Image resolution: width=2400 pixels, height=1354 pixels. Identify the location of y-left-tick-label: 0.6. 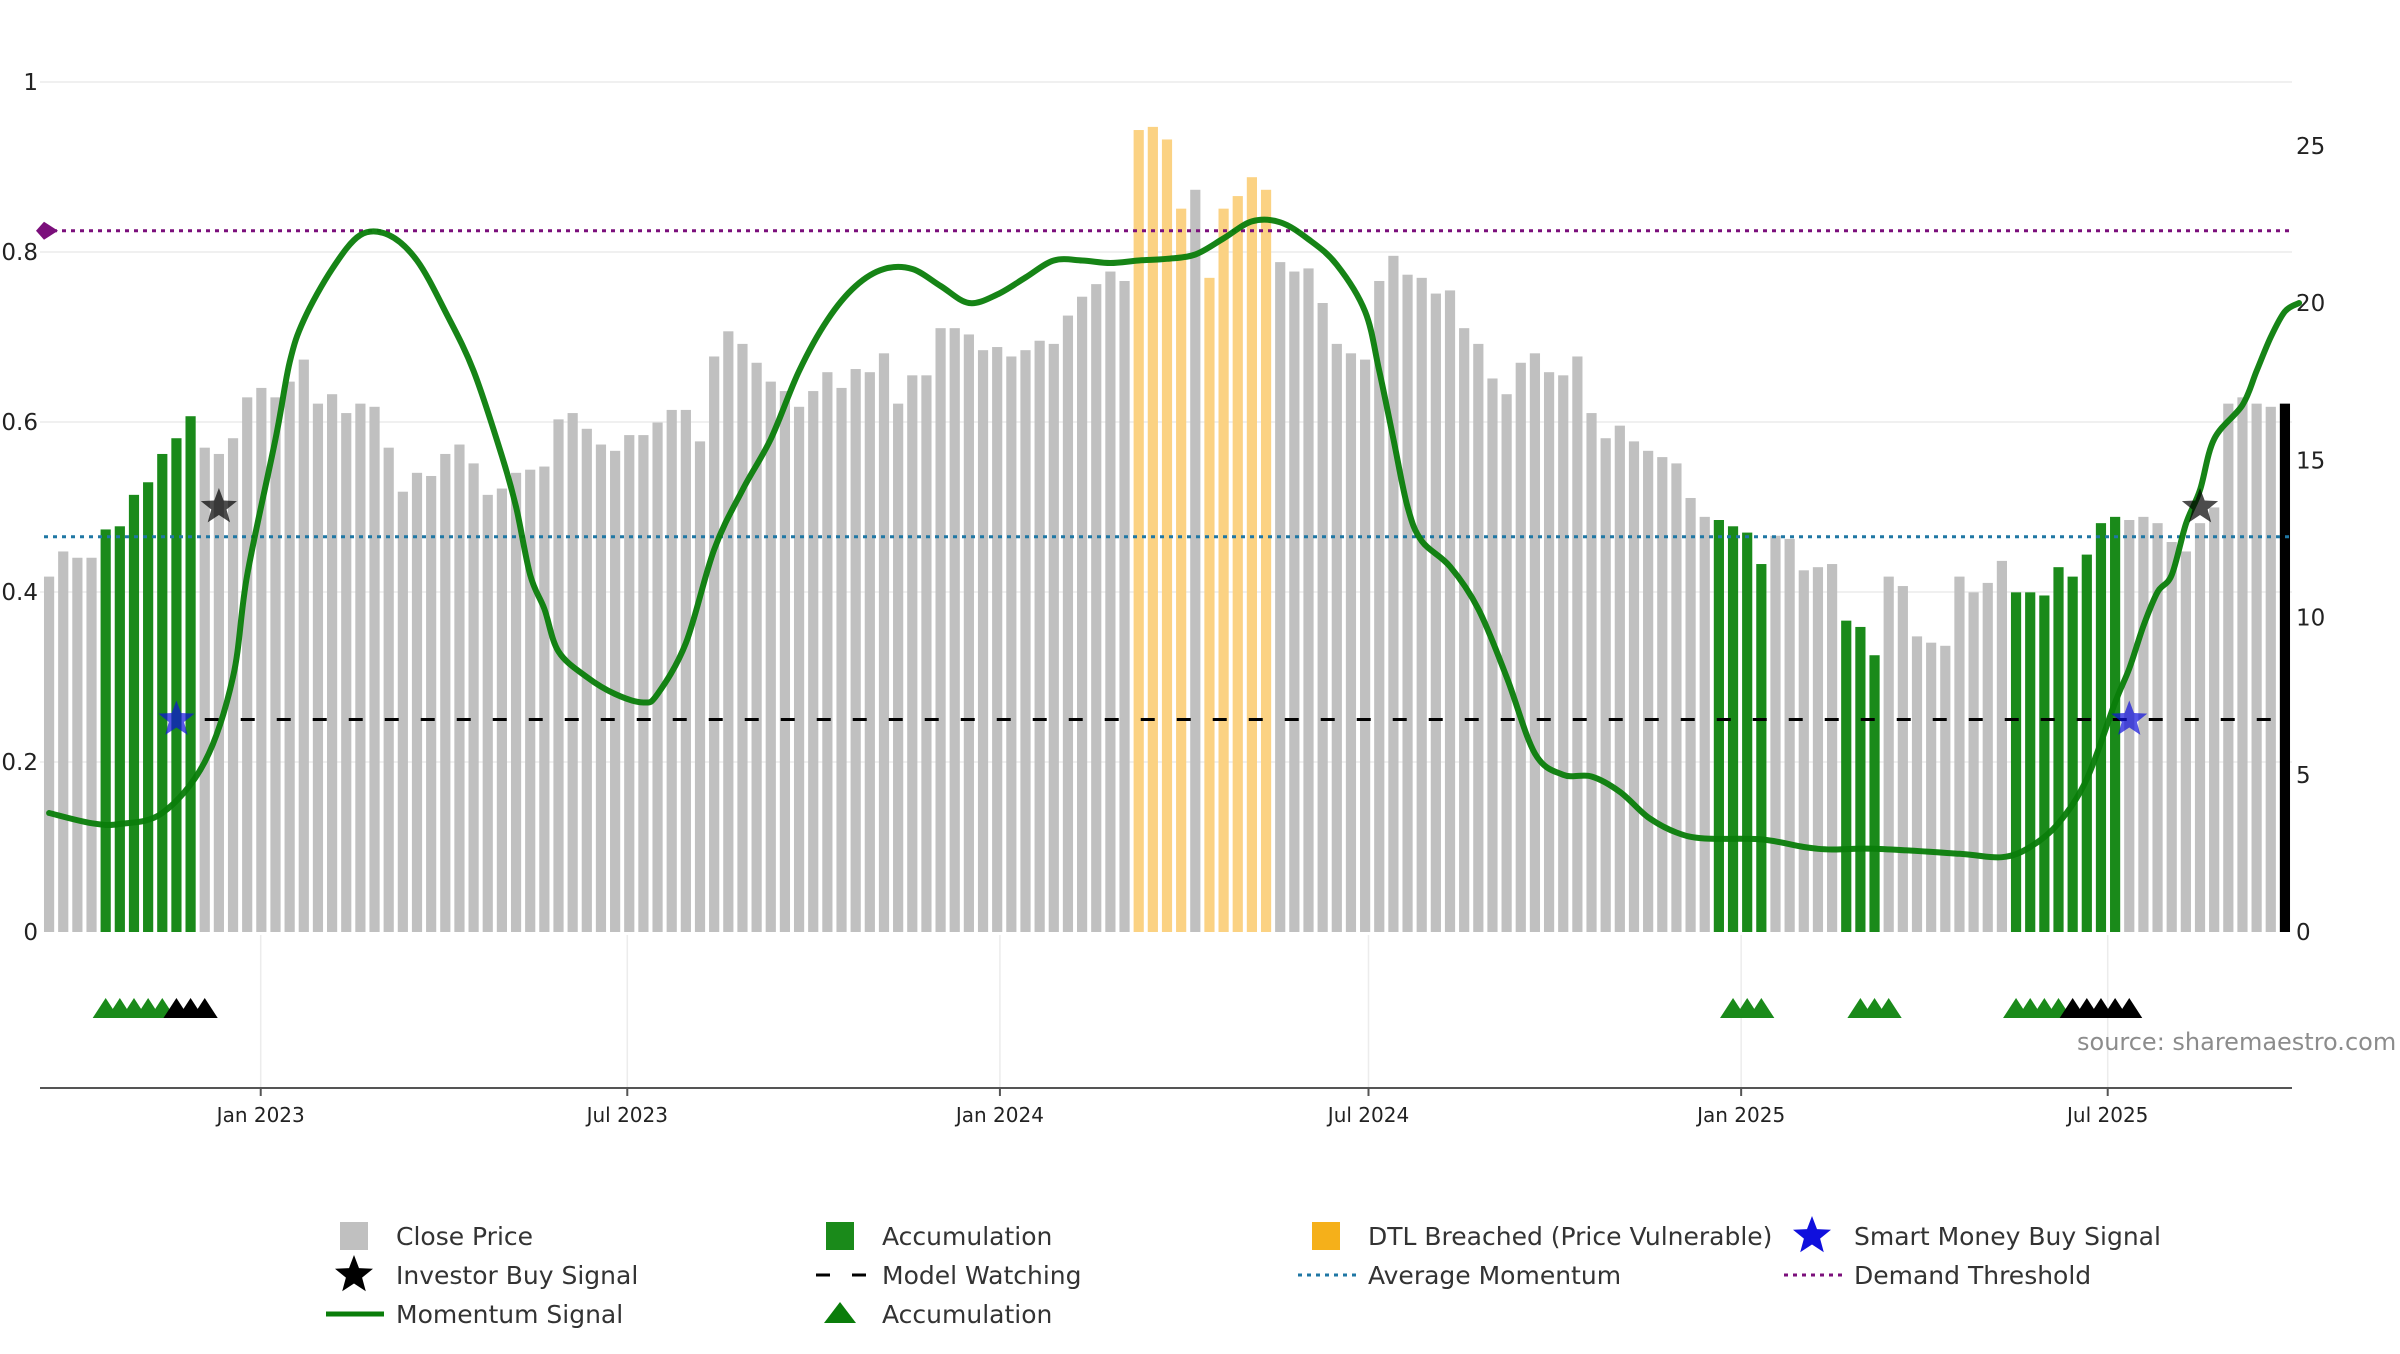
(19, 423).